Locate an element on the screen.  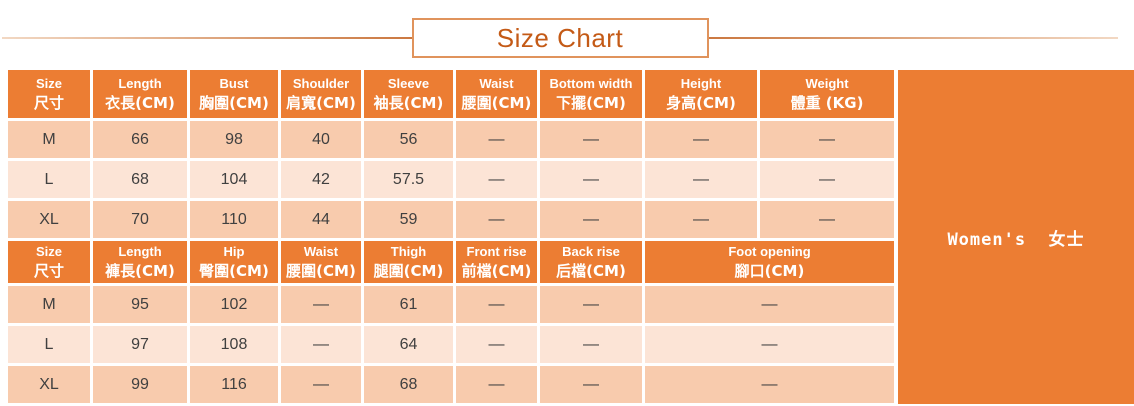
title-band: Size Chart is located at coordinates (567, 38).